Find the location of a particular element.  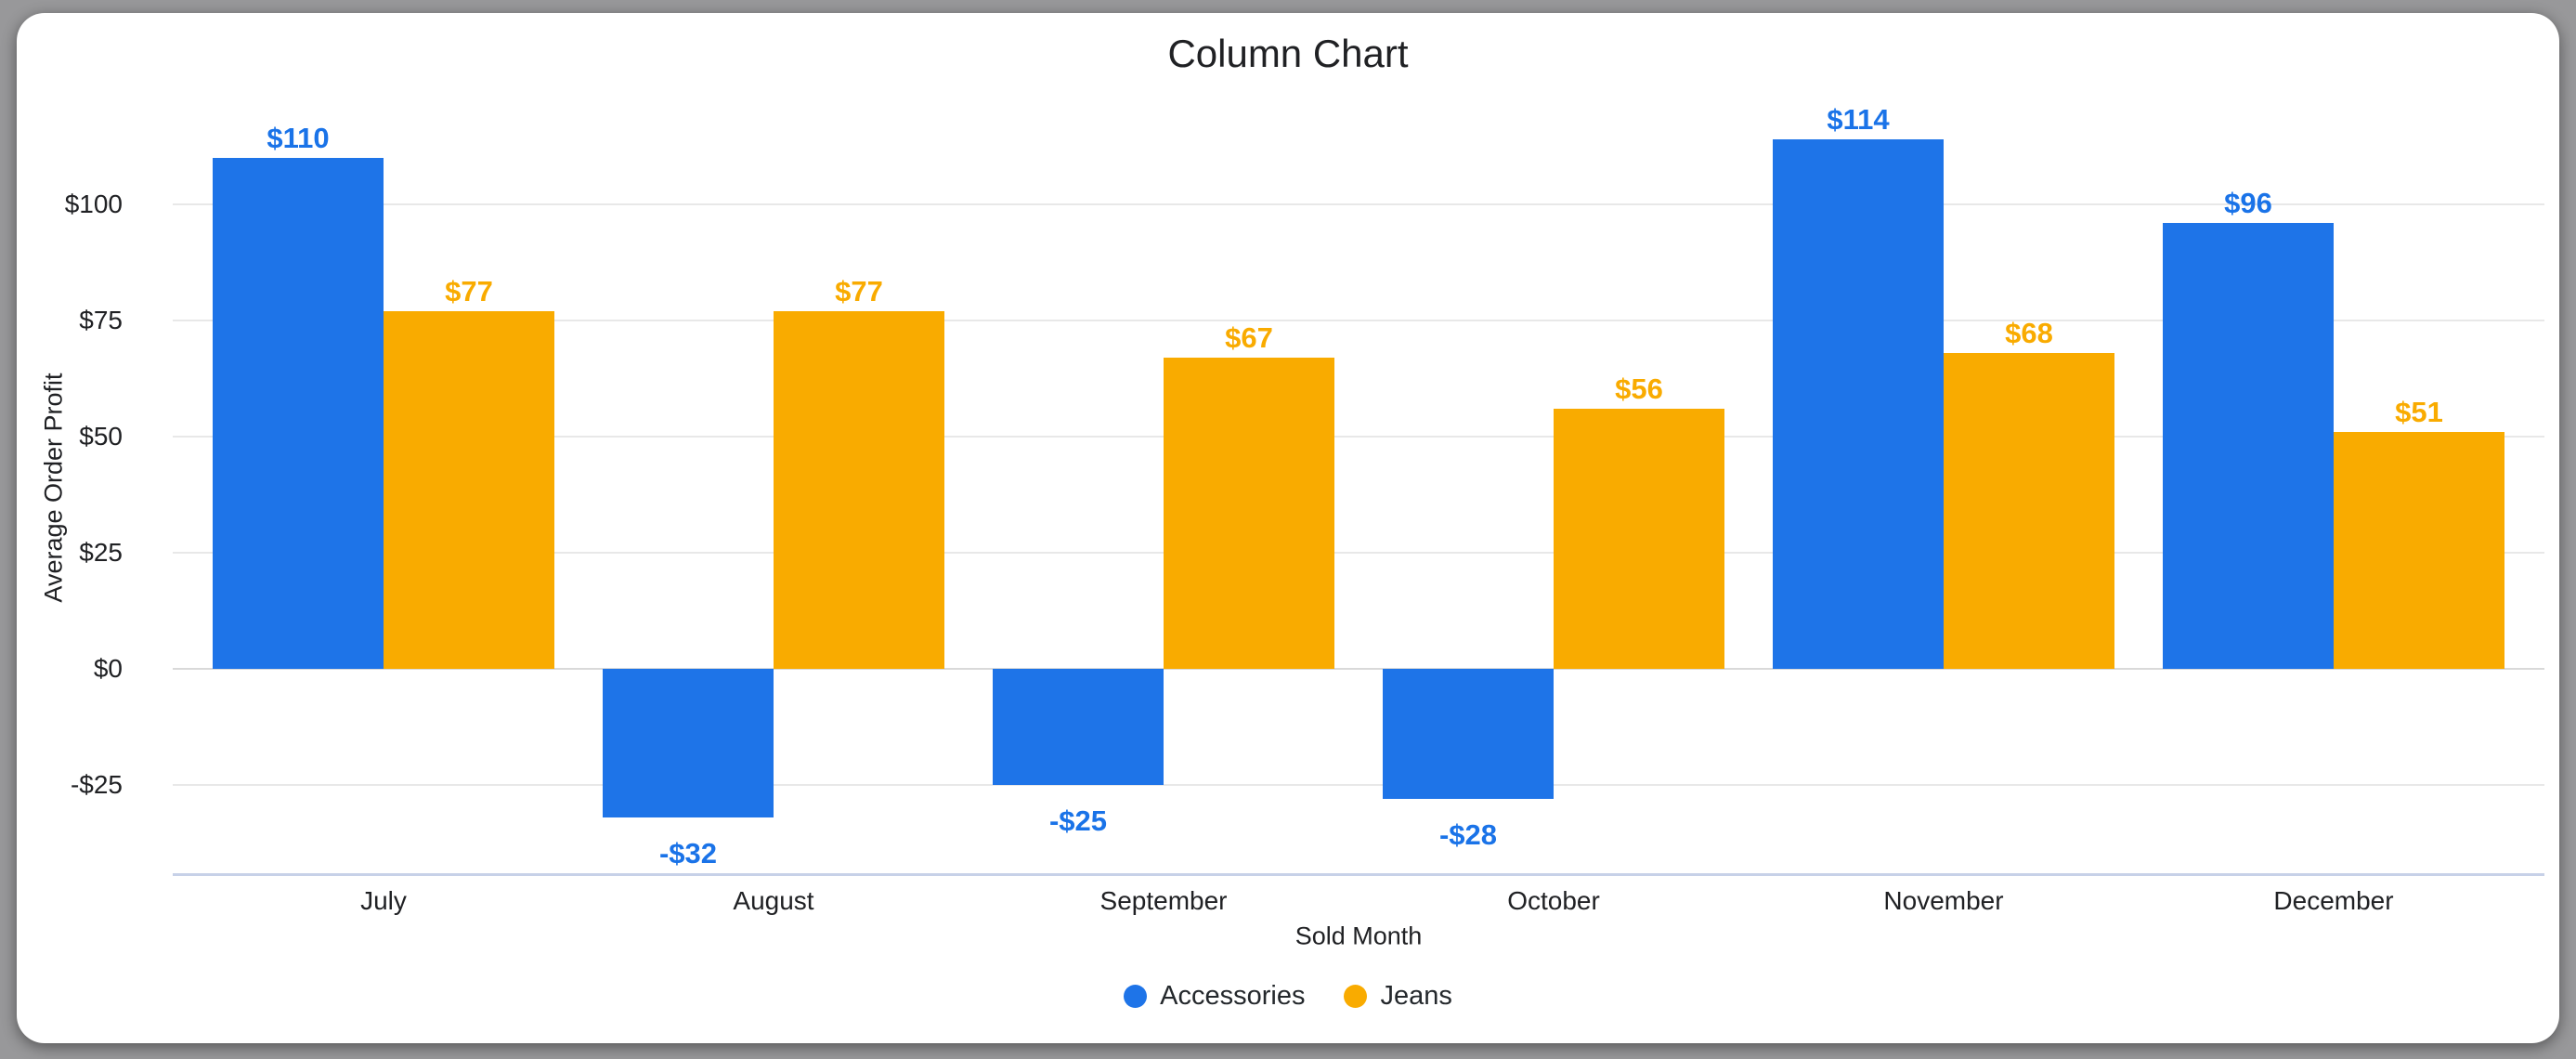

legend-label-accessories: Accessories is located at coordinates (1233, 995).